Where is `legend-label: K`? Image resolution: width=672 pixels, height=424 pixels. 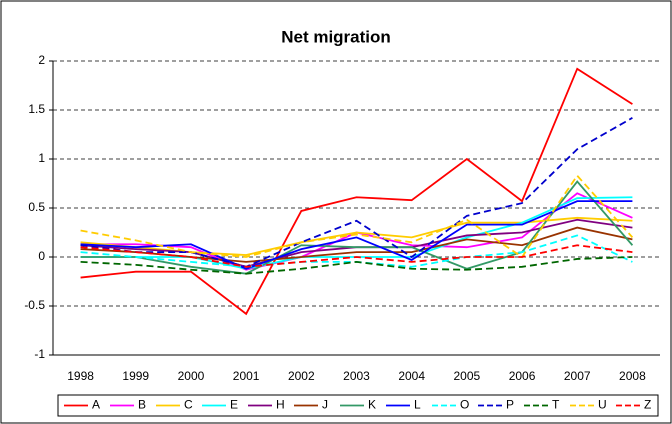 legend-label: K is located at coordinates (372, 405).